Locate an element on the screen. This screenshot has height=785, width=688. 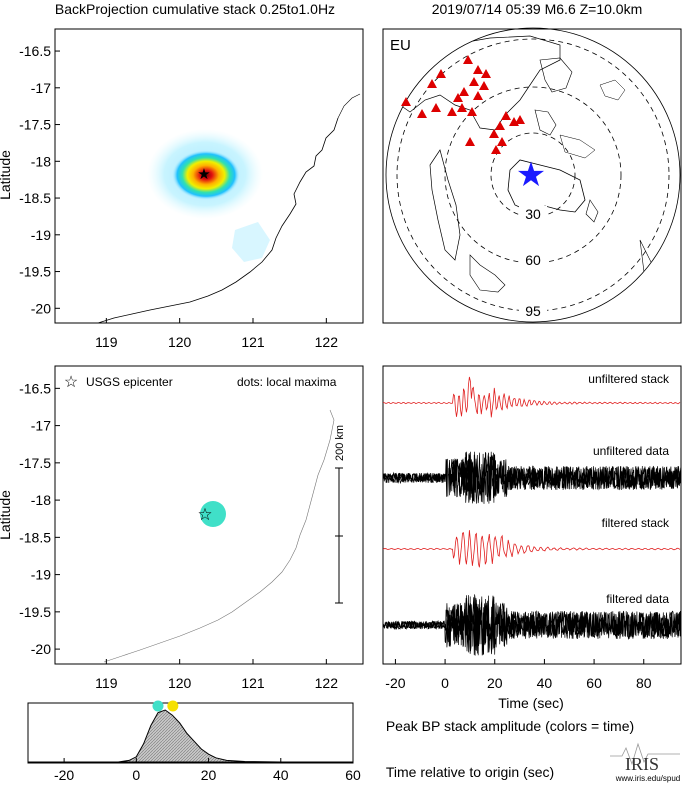
traces-xtick-label: 80 is located at coordinates (644, 683).